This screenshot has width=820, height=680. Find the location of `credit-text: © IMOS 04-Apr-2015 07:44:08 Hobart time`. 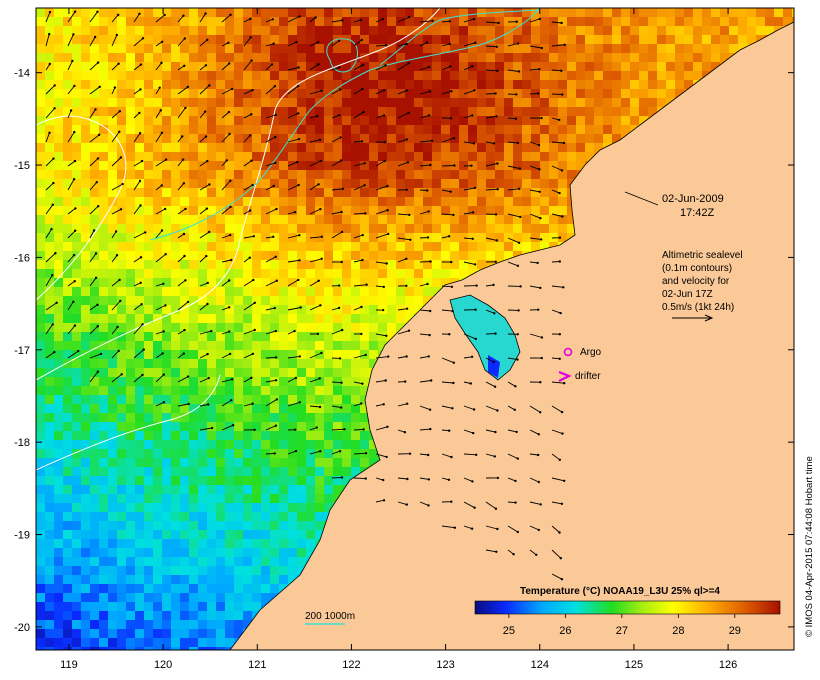

credit-text: © IMOS 04-Apr-2015 07:44:08 Hobart time is located at coordinates (809, 546).